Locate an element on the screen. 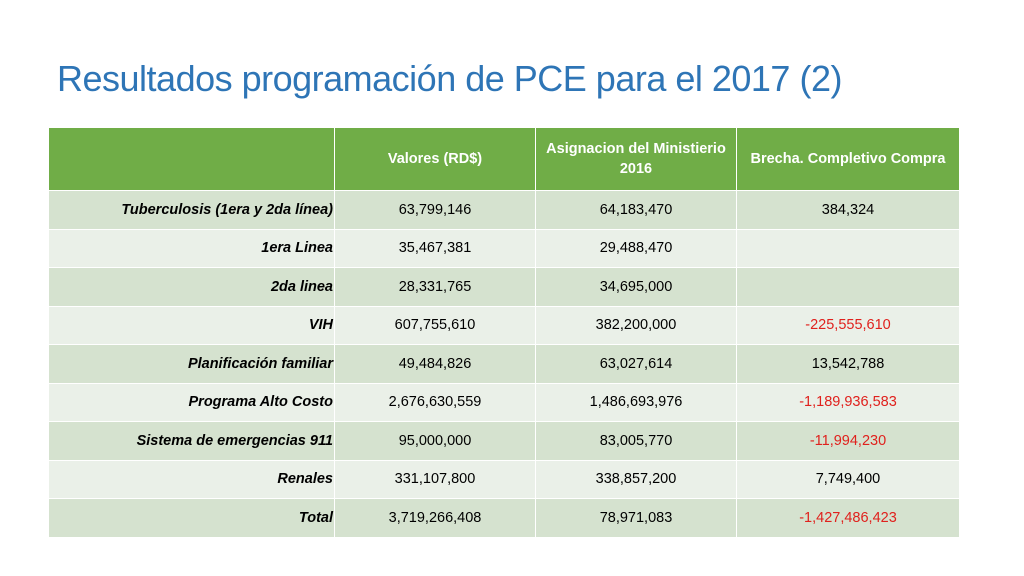 The image size is (1024, 576). cell-asignacion: 34,695,000 is located at coordinates (636, 287).